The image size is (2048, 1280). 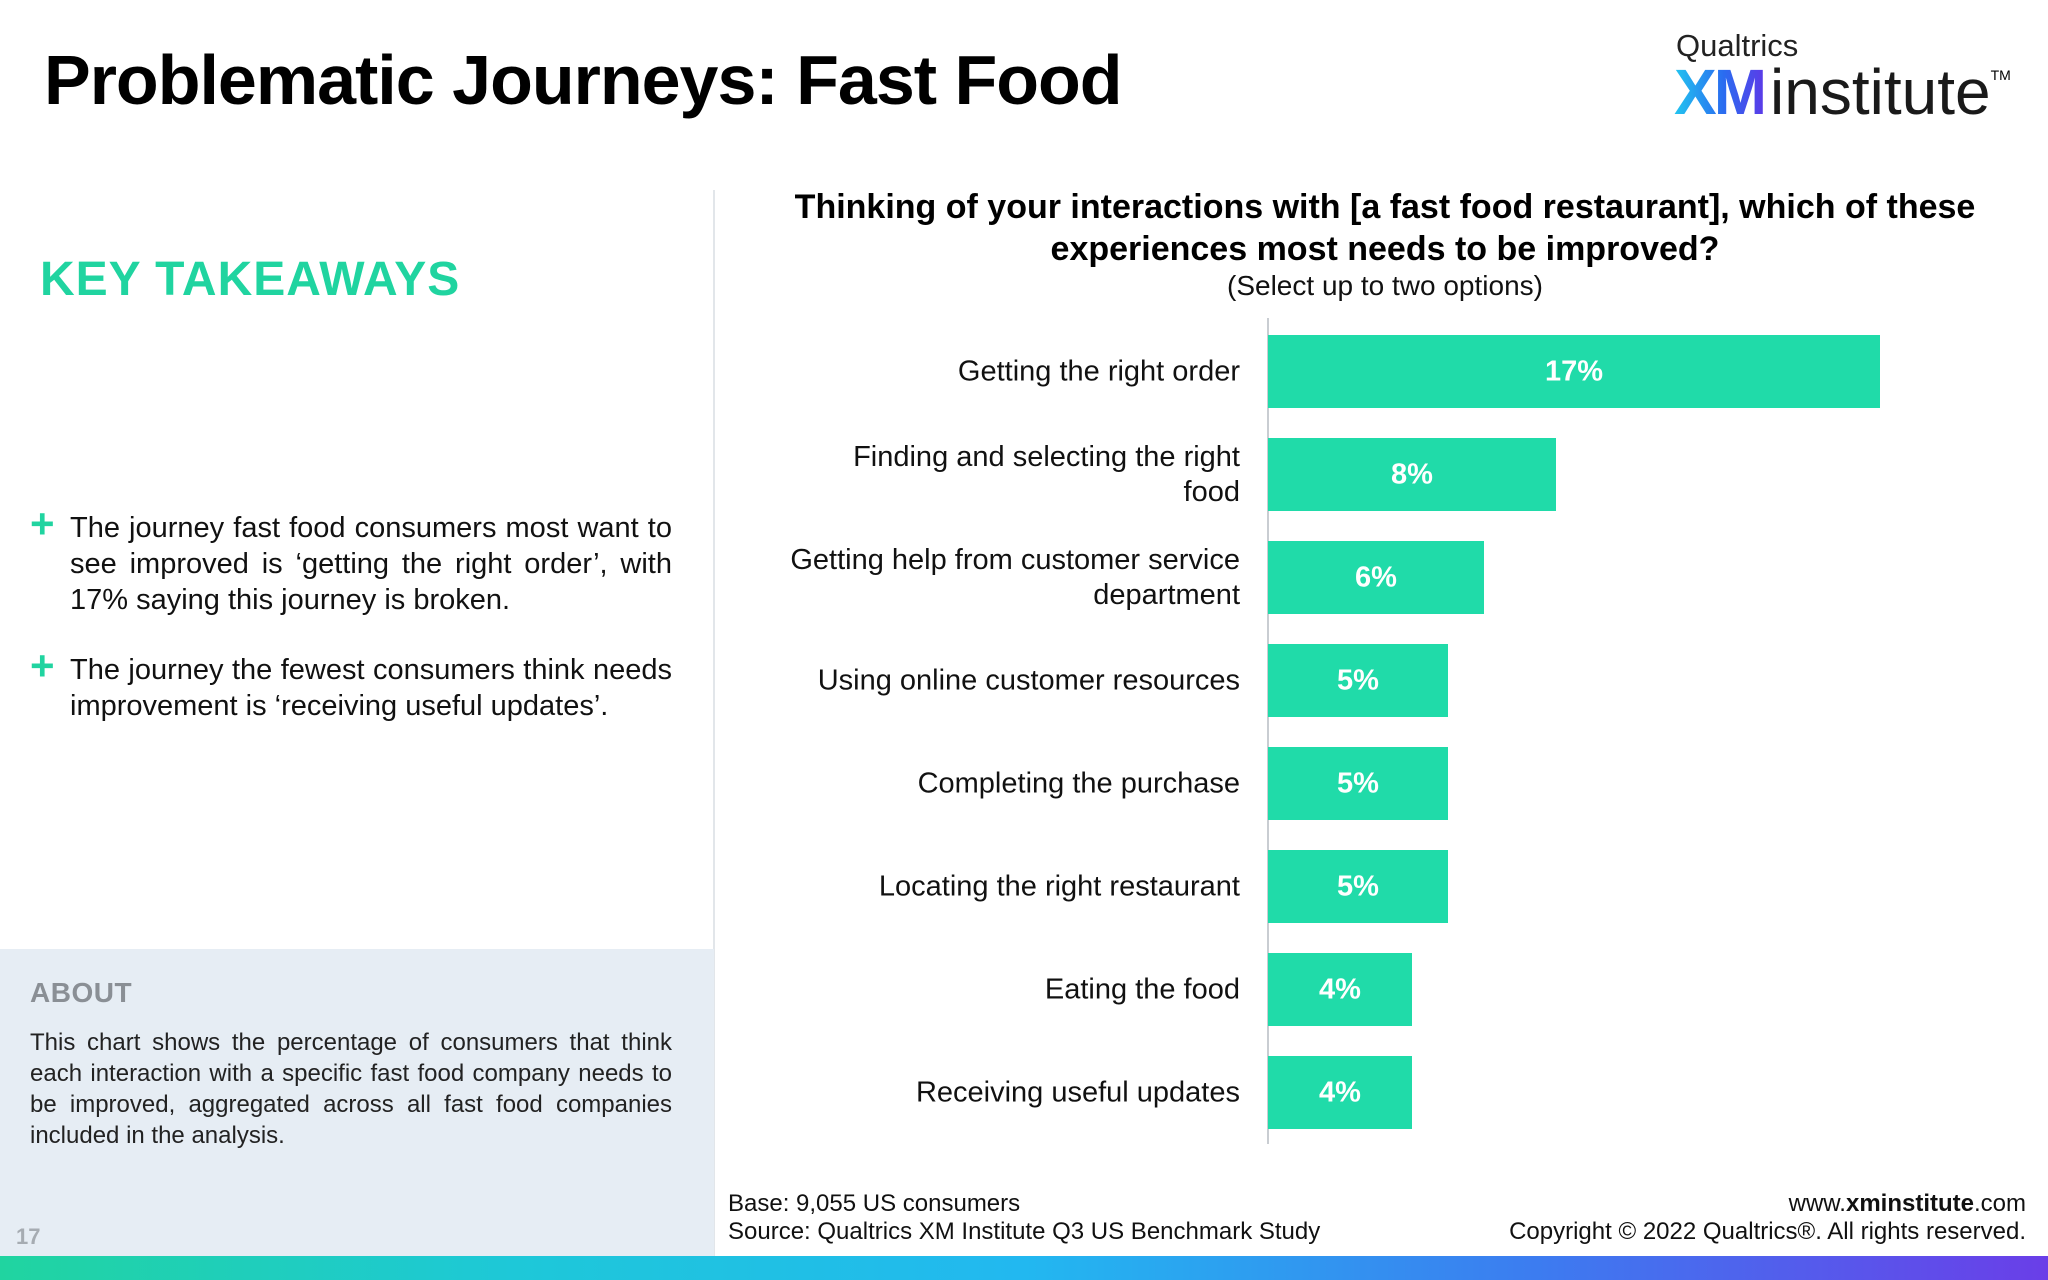 I want to click on category-label: Completing the purchase, so click(x=1079, y=784).